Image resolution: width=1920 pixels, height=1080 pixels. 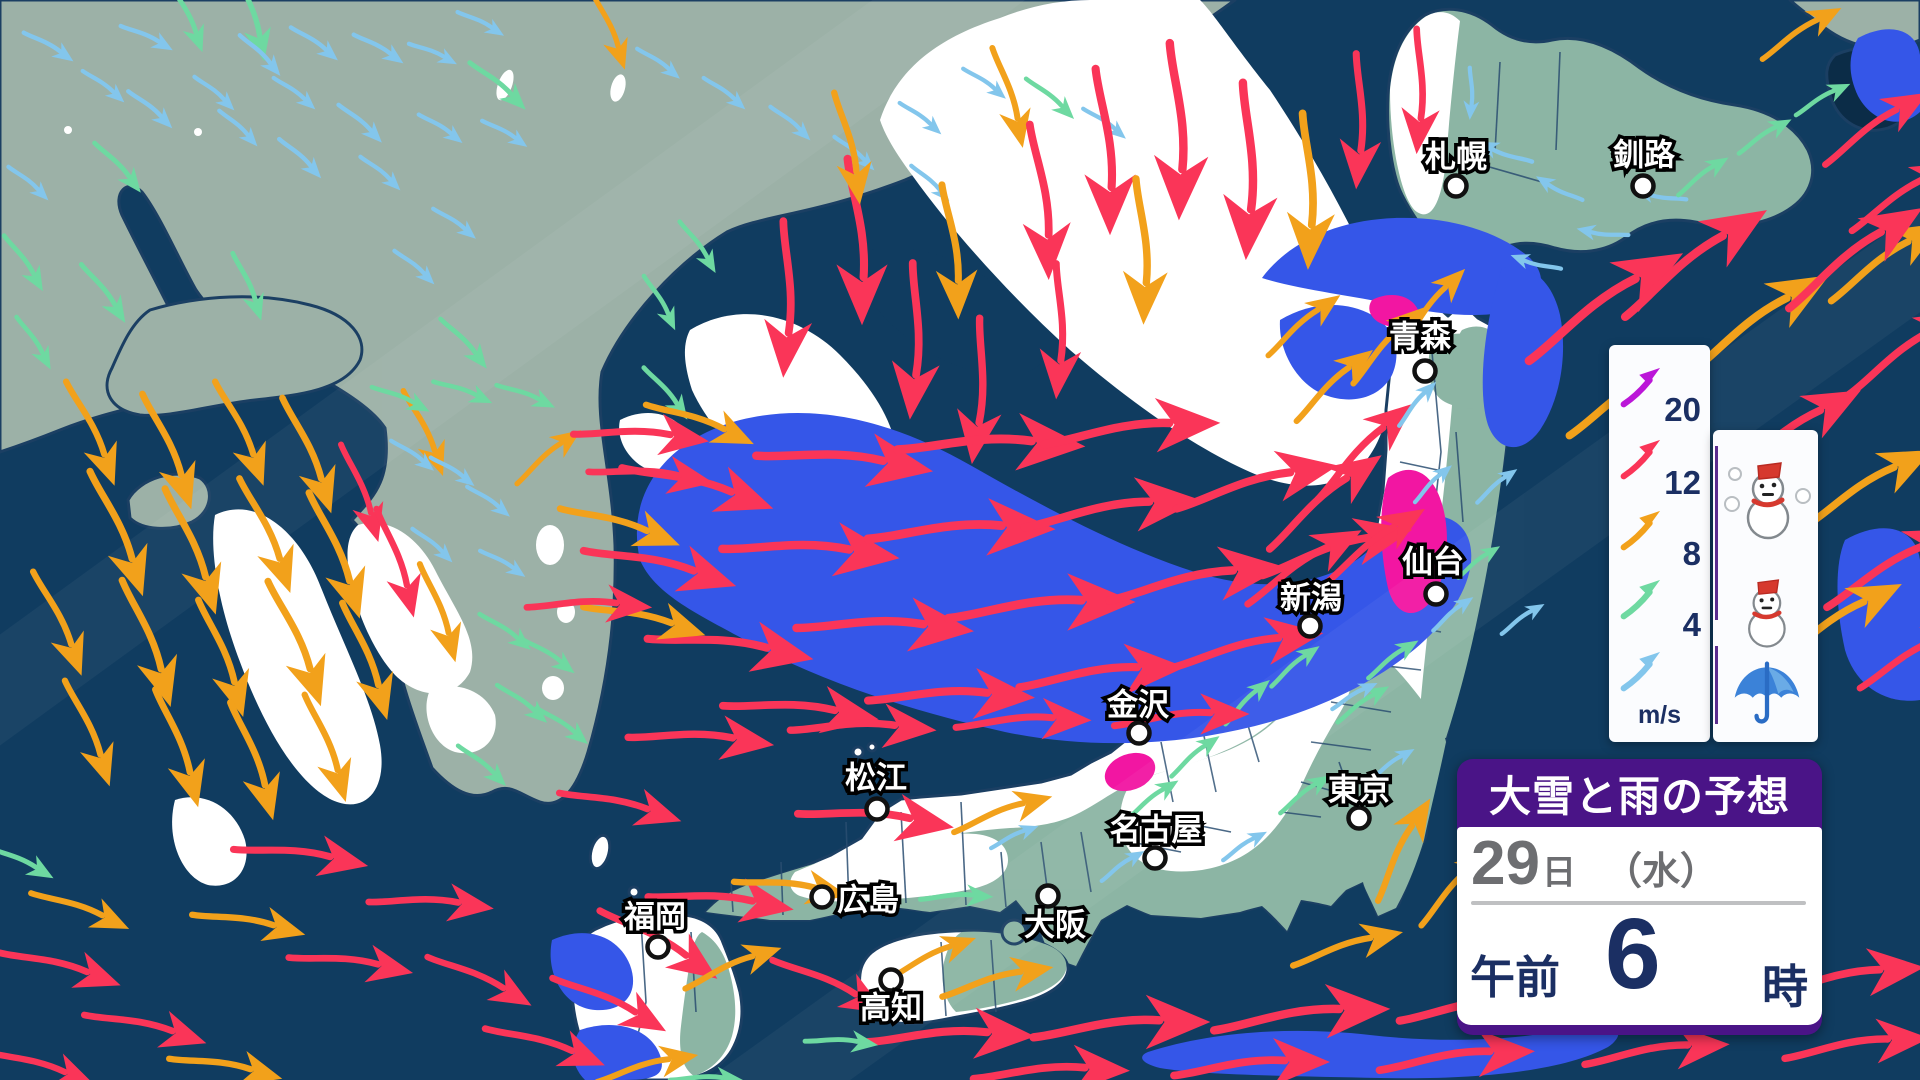 I want to click on wind-speed-20: 20, so click(x=1682, y=409).